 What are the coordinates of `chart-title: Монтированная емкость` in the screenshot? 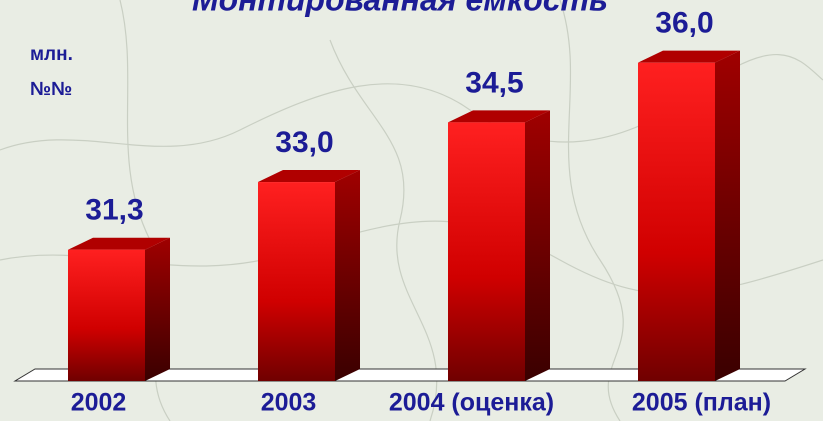 It's located at (400, 8).